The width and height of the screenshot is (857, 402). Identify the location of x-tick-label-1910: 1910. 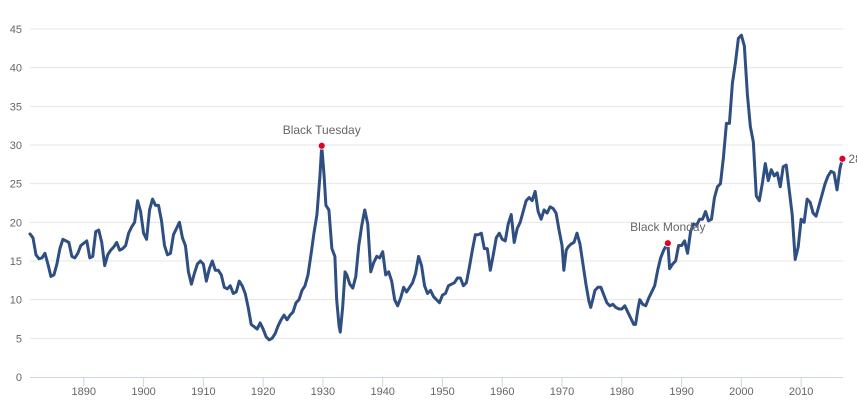
(203, 392).